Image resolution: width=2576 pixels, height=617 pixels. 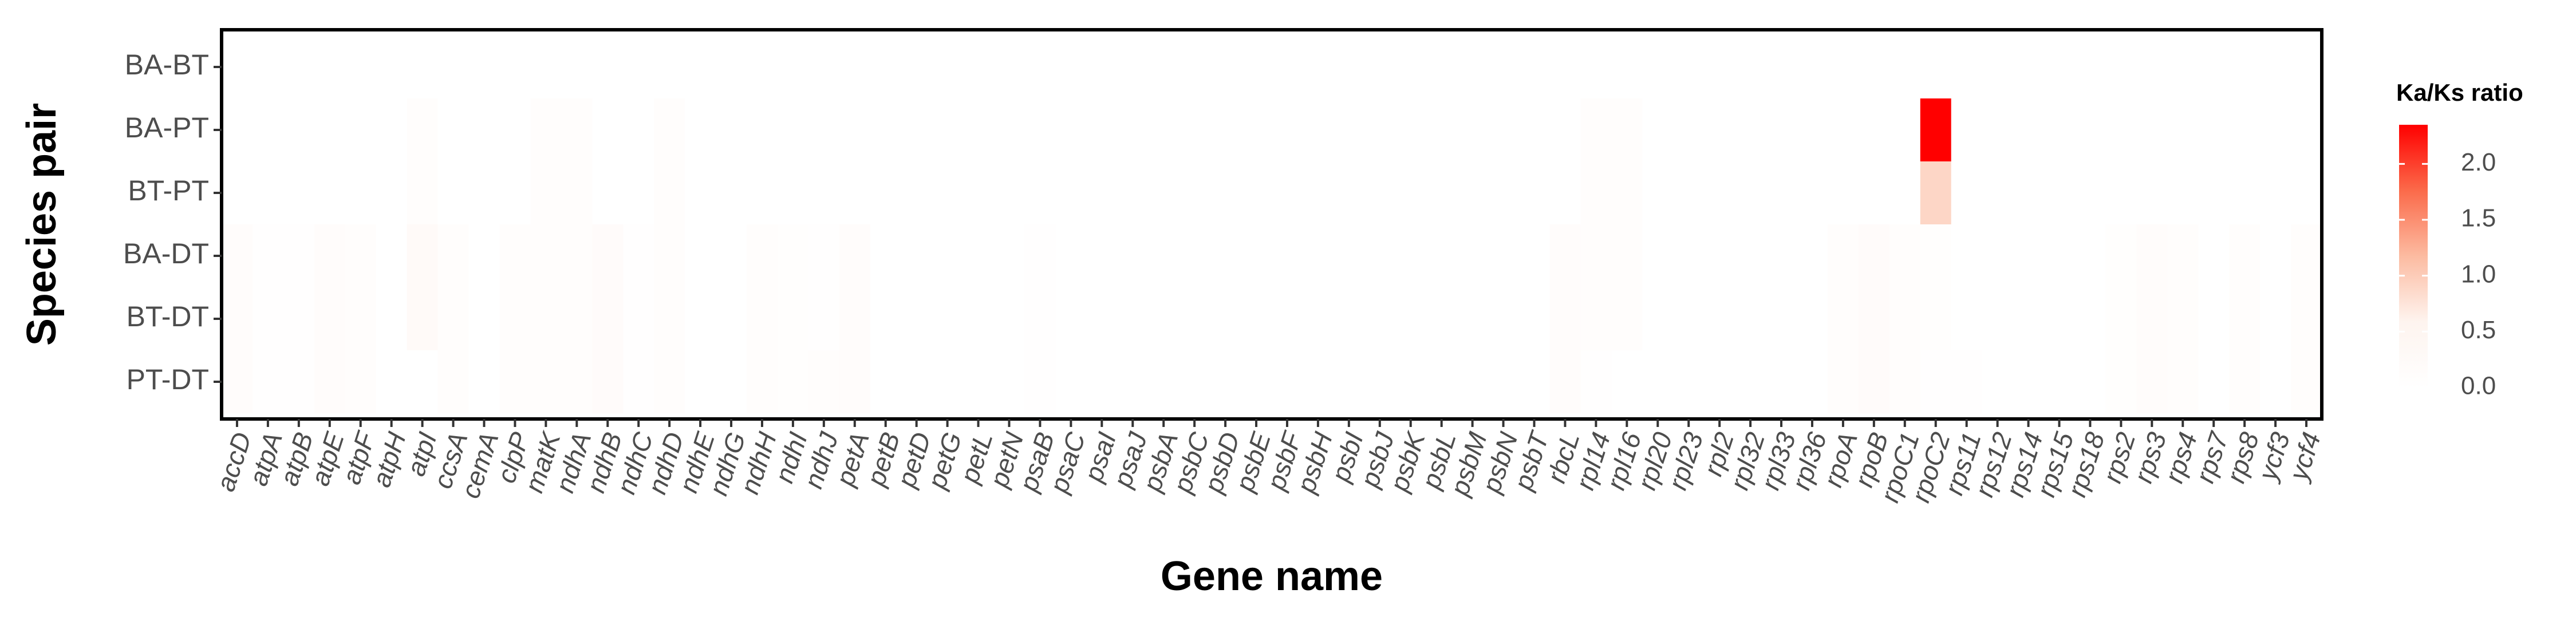 What do you see at coordinates (166, 254) in the screenshot?
I see `y-tick-label: BA-DT` at bounding box center [166, 254].